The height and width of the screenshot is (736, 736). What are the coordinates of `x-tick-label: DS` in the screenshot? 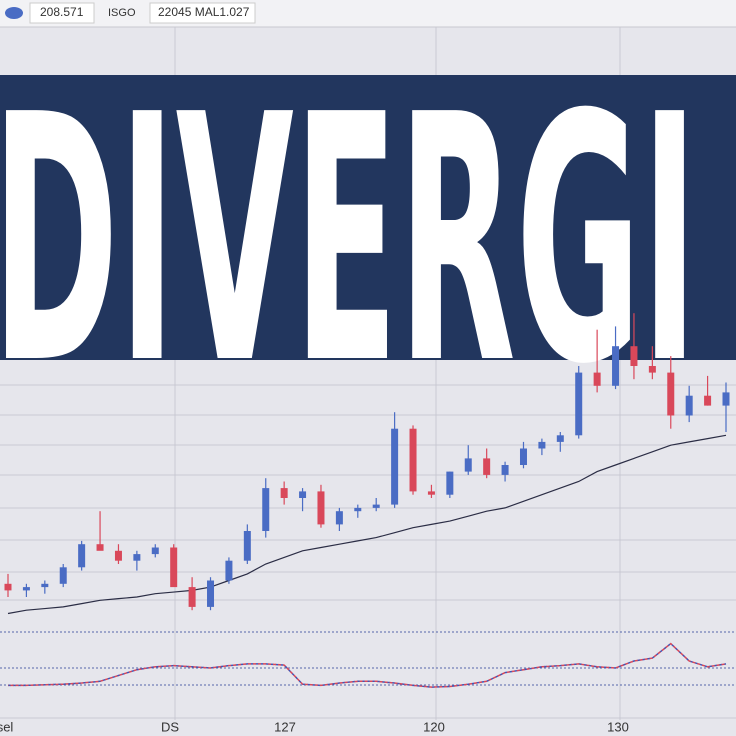 It's located at (170, 726).